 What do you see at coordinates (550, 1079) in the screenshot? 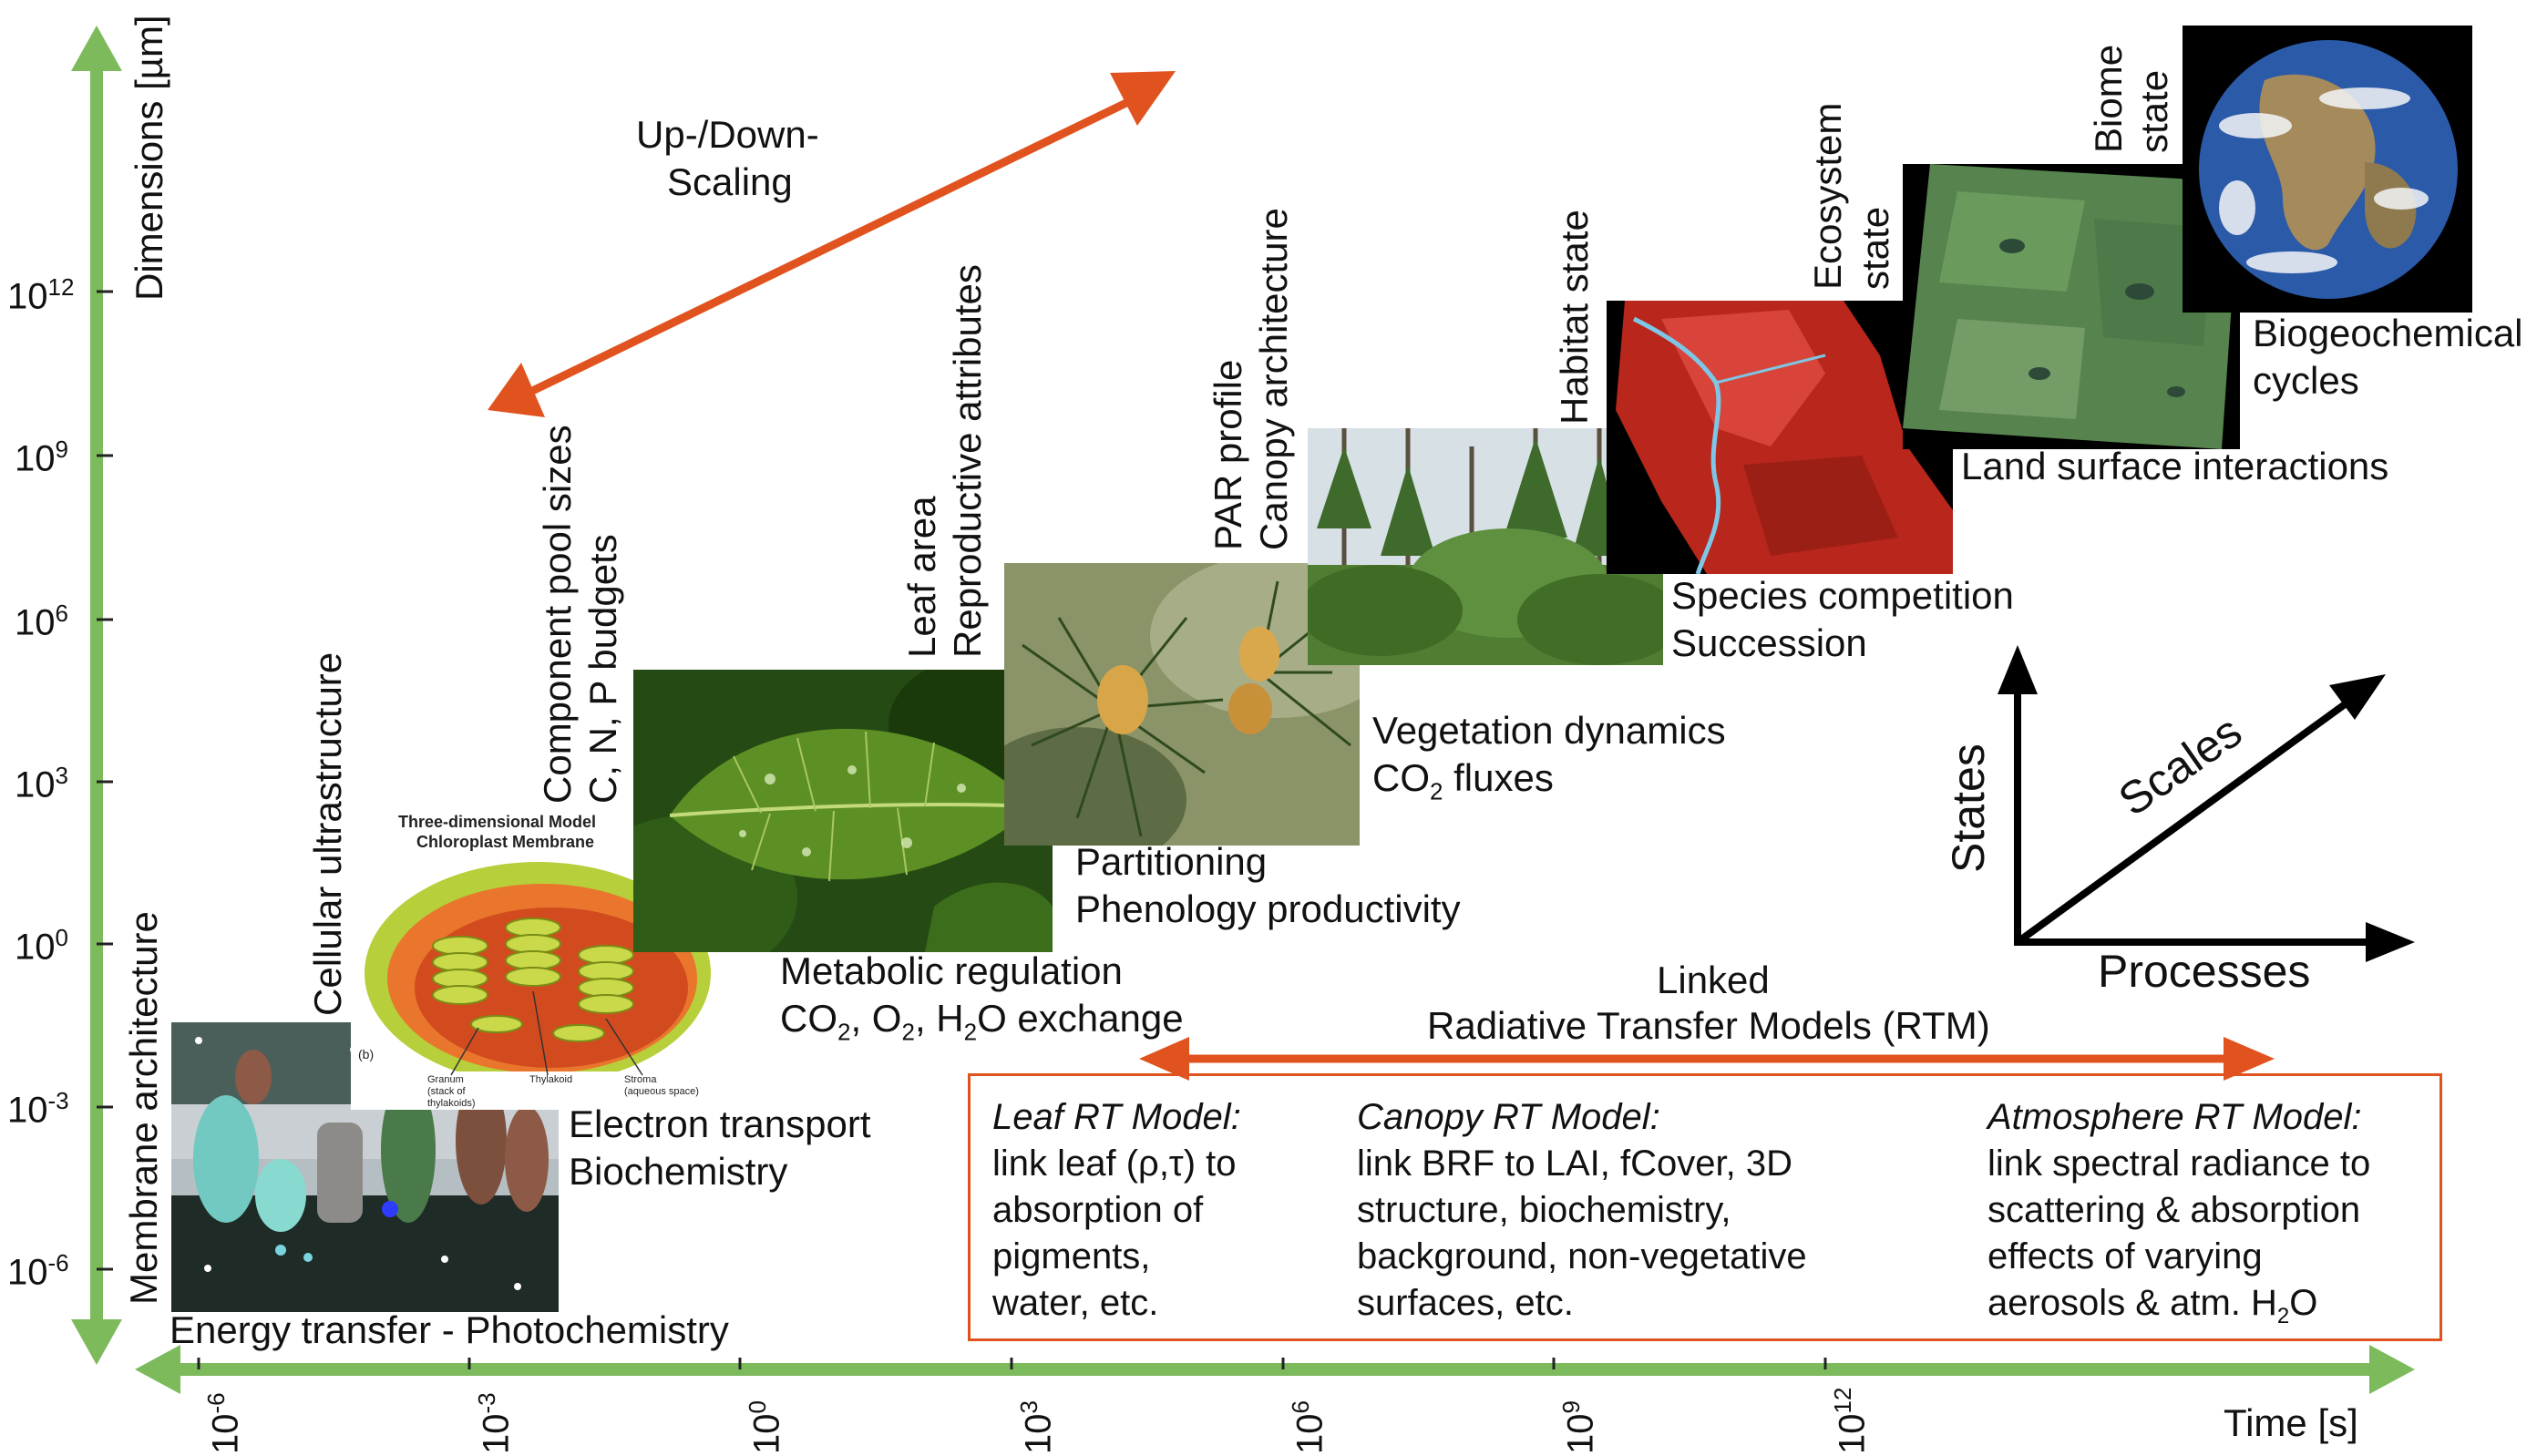
I see `chloroplast-thylakoid: Thylakoid` at bounding box center [550, 1079].